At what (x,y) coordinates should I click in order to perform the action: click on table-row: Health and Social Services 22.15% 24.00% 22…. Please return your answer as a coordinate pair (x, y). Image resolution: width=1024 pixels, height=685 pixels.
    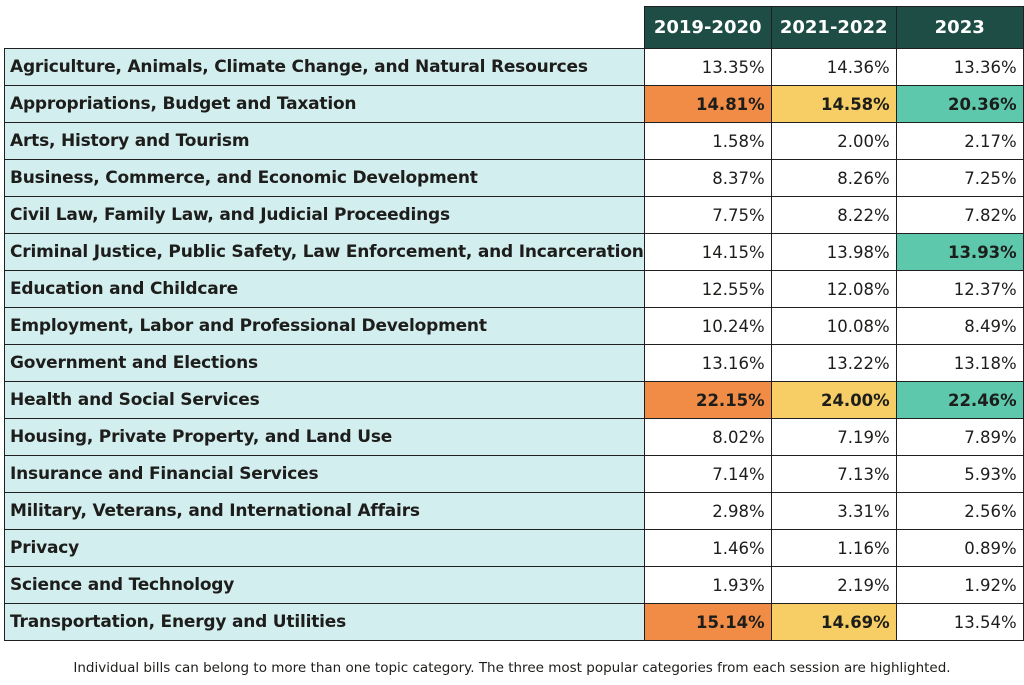
    Looking at the image, I should click on (514, 400).